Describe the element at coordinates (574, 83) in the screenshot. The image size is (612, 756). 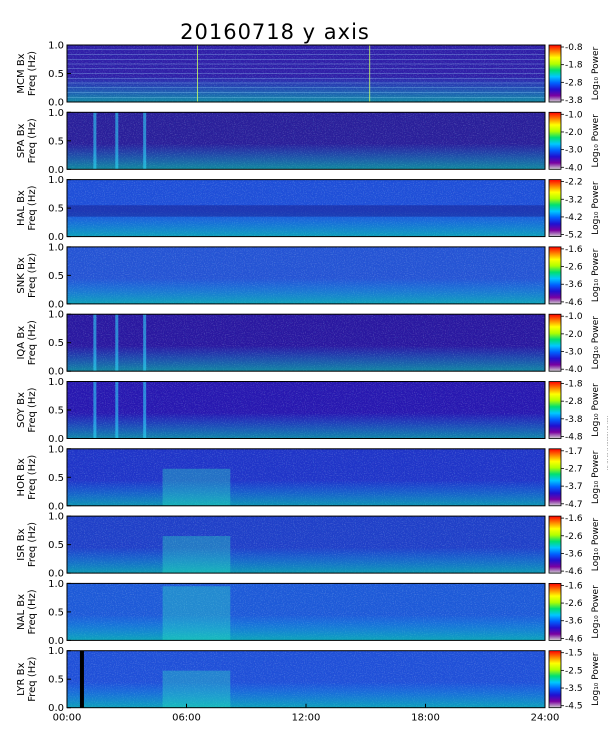
I see `colorbar-tick-label: -2.8` at that location.